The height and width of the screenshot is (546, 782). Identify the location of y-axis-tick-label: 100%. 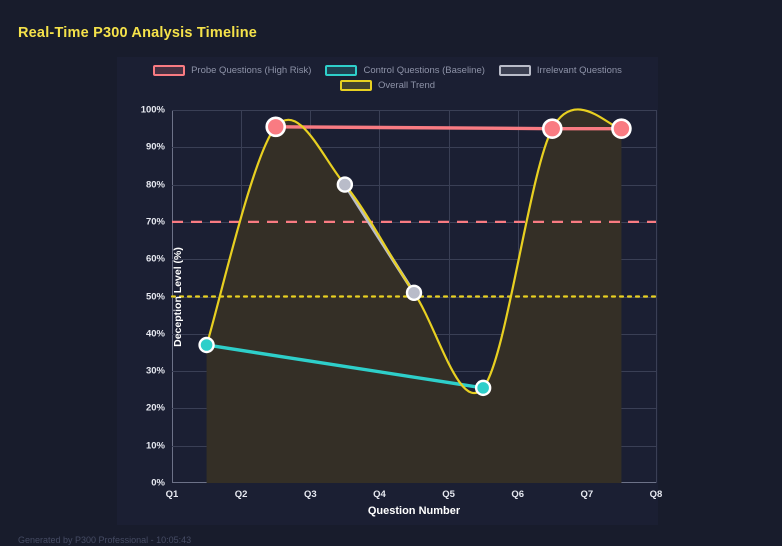
(152, 110).